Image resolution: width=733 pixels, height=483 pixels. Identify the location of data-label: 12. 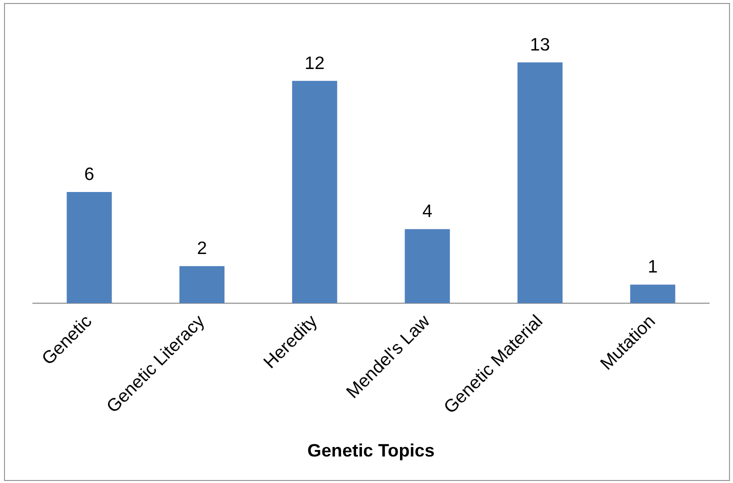
(314, 62).